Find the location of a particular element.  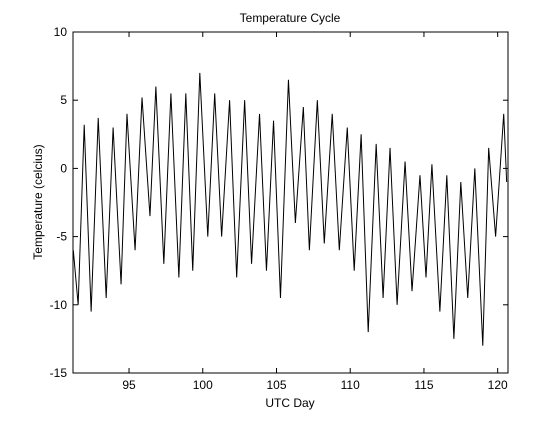

x-tick-label: 105 is located at coordinates (276, 385).